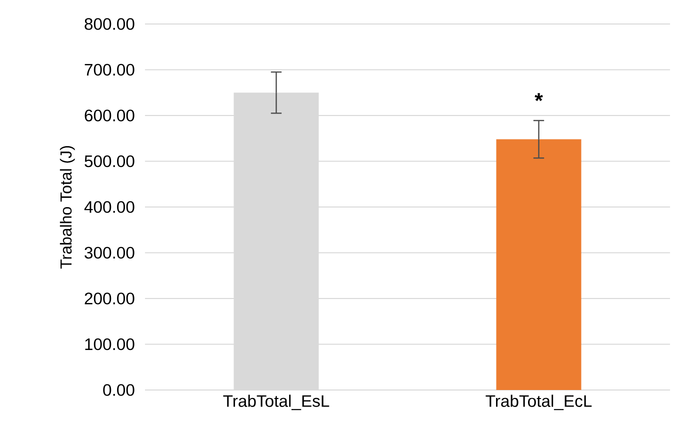 The height and width of the screenshot is (435, 673). Describe the element at coordinates (109, 298) in the screenshot. I see `y-tick-label: 200.00` at that location.